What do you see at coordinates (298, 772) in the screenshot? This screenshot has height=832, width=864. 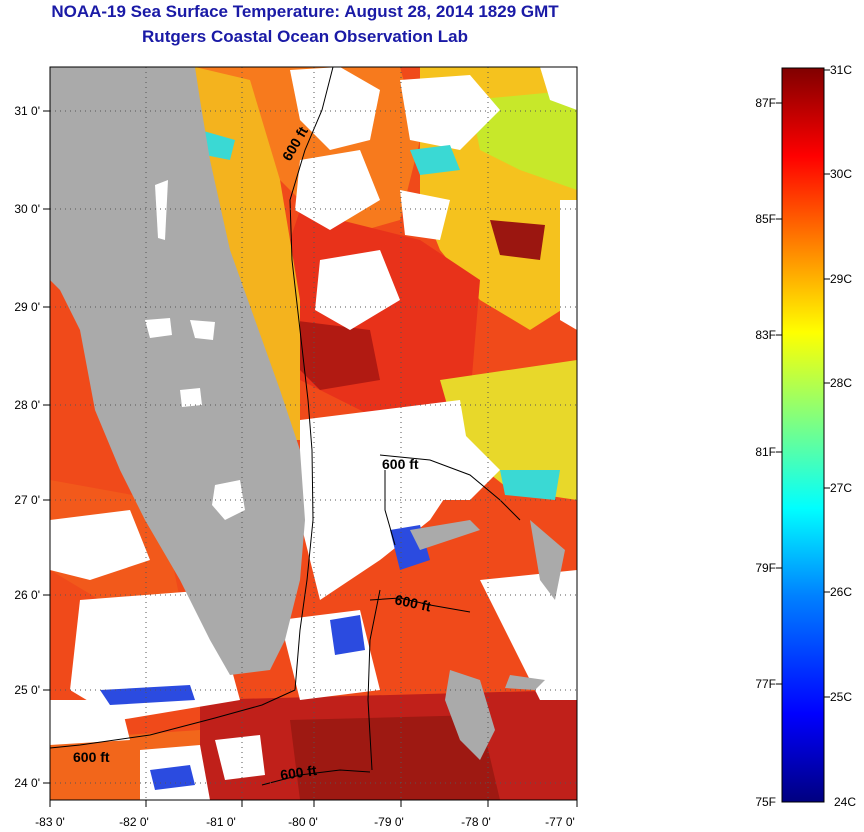 I see `isobath-label-south: 600 ft` at bounding box center [298, 772].